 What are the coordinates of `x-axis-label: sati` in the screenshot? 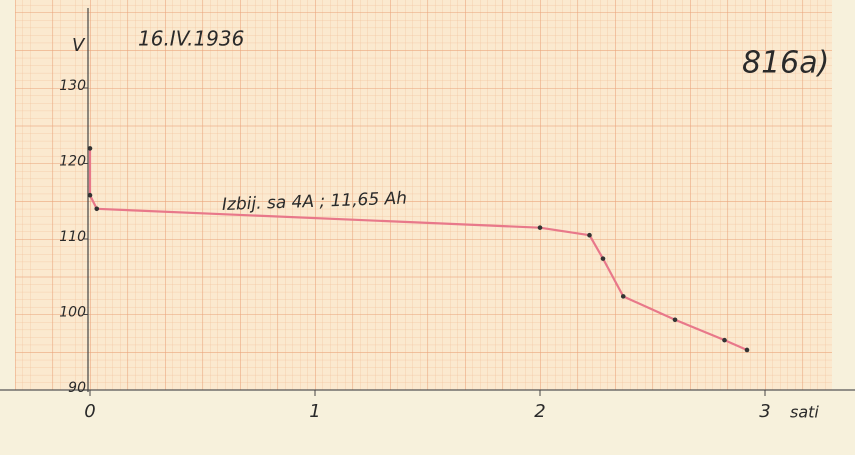 It's located at (804, 412).